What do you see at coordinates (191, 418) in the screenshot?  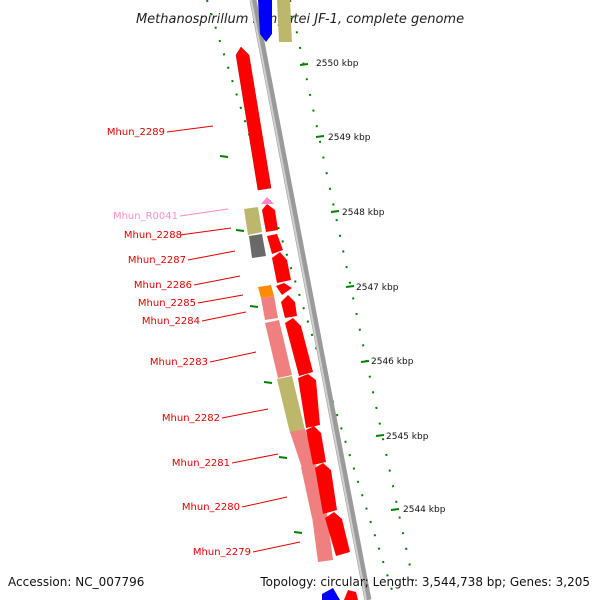 I see `gene-label-Mhun_2282: Mhun_2282` at bounding box center [191, 418].